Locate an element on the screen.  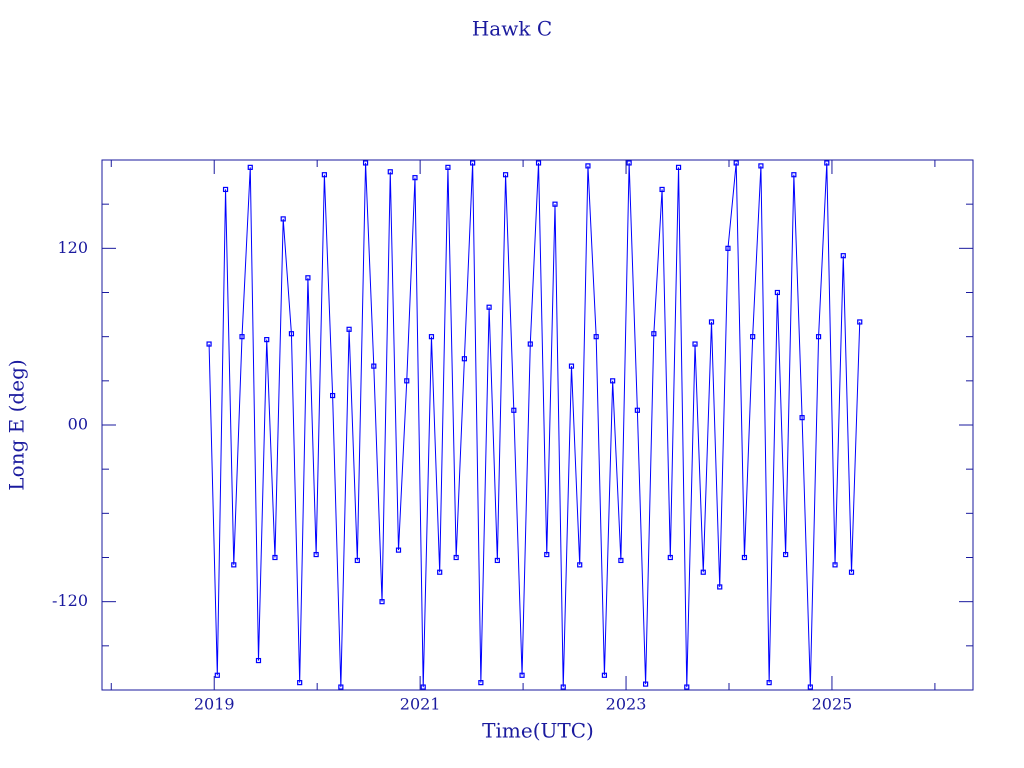
x-tick-label: 2019 is located at coordinates (214, 704).